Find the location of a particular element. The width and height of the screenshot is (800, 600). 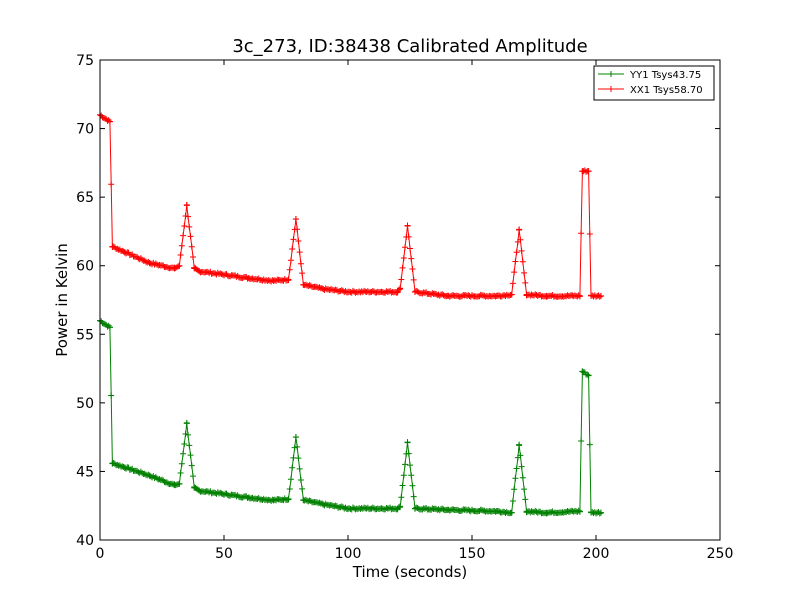

x-tick-label: 200 is located at coordinates (596, 554).